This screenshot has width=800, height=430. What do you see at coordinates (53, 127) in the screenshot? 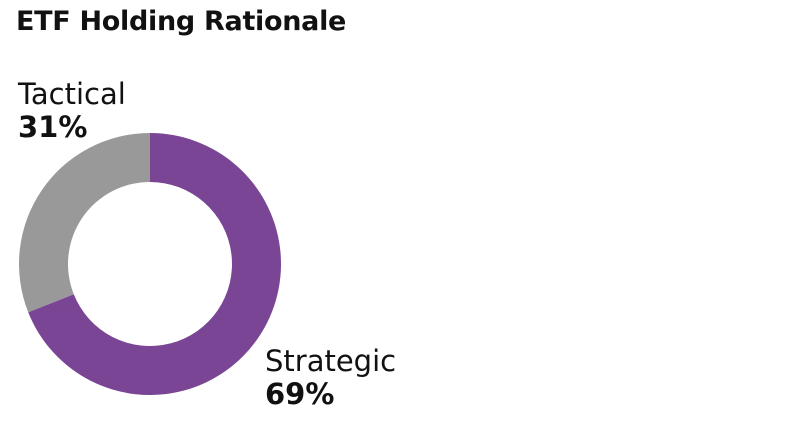
I see `slice-value-tactical: 31%` at bounding box center [53, 127].